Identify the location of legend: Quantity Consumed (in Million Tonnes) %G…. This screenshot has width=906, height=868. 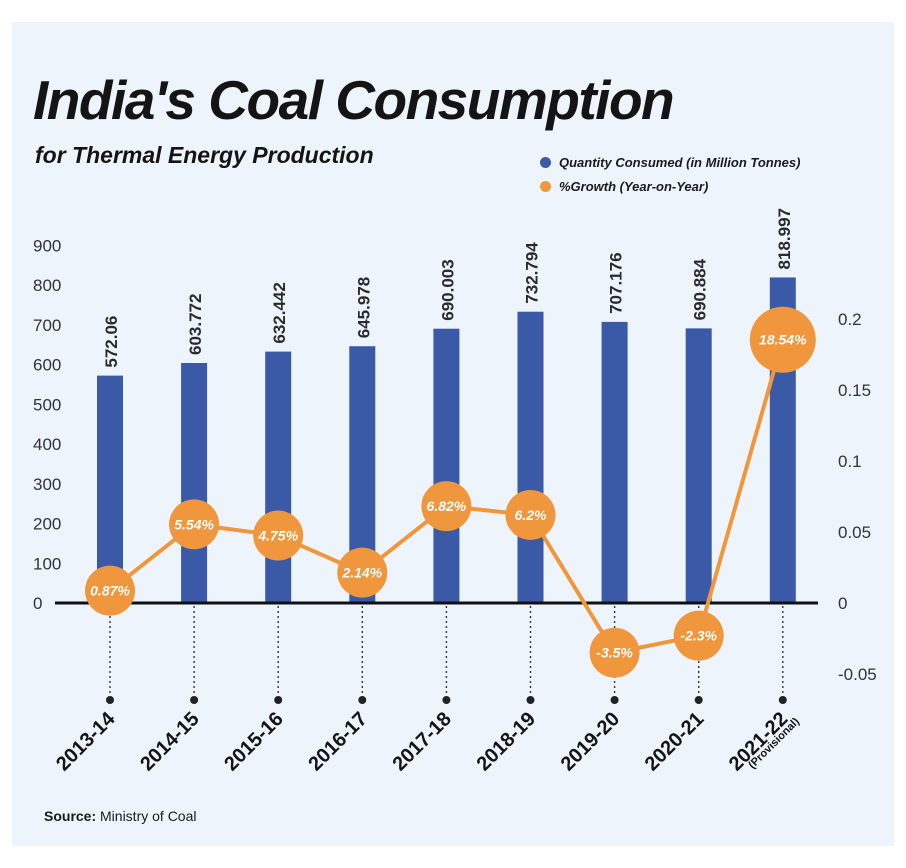
(670, 174).